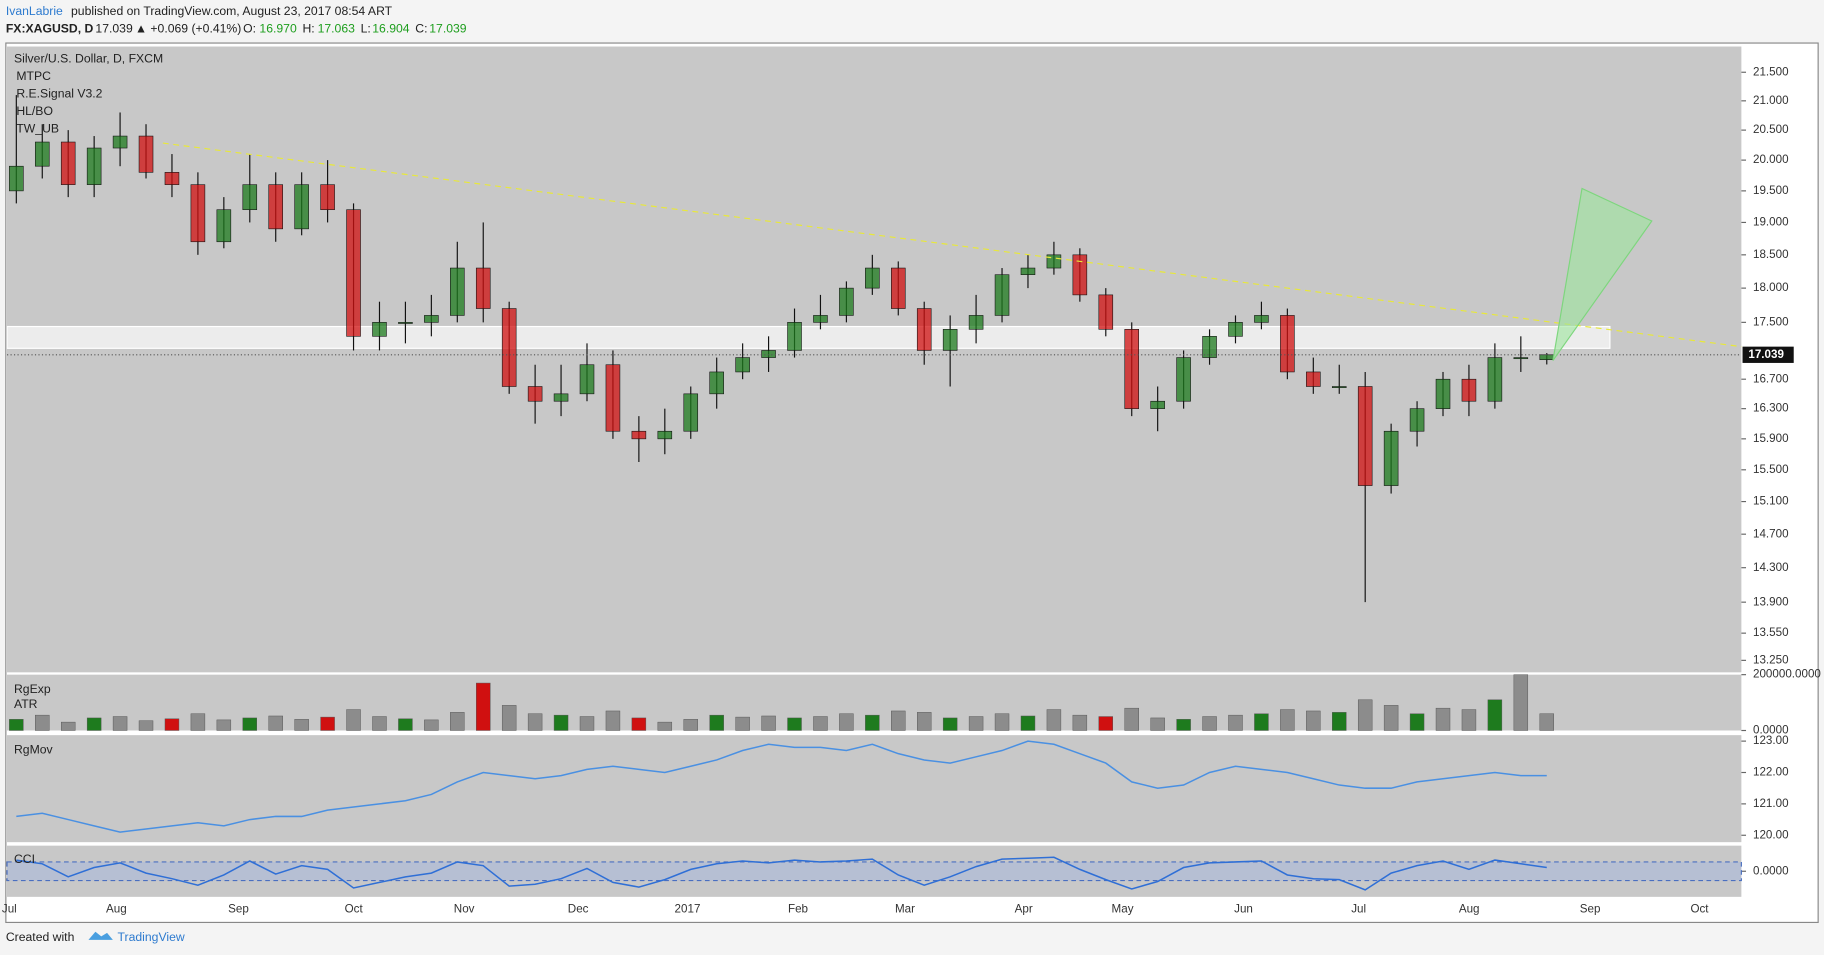  I want to click on x-tick-label: Oct, so click(354, 909).